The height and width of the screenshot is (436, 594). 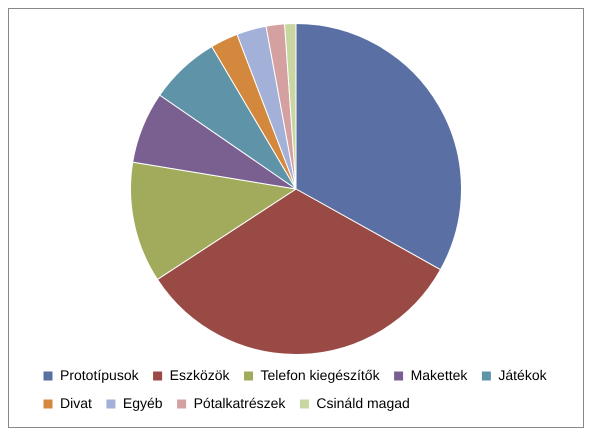 I want to click on legend-label: Egyéb, so click(x=142, y=402).